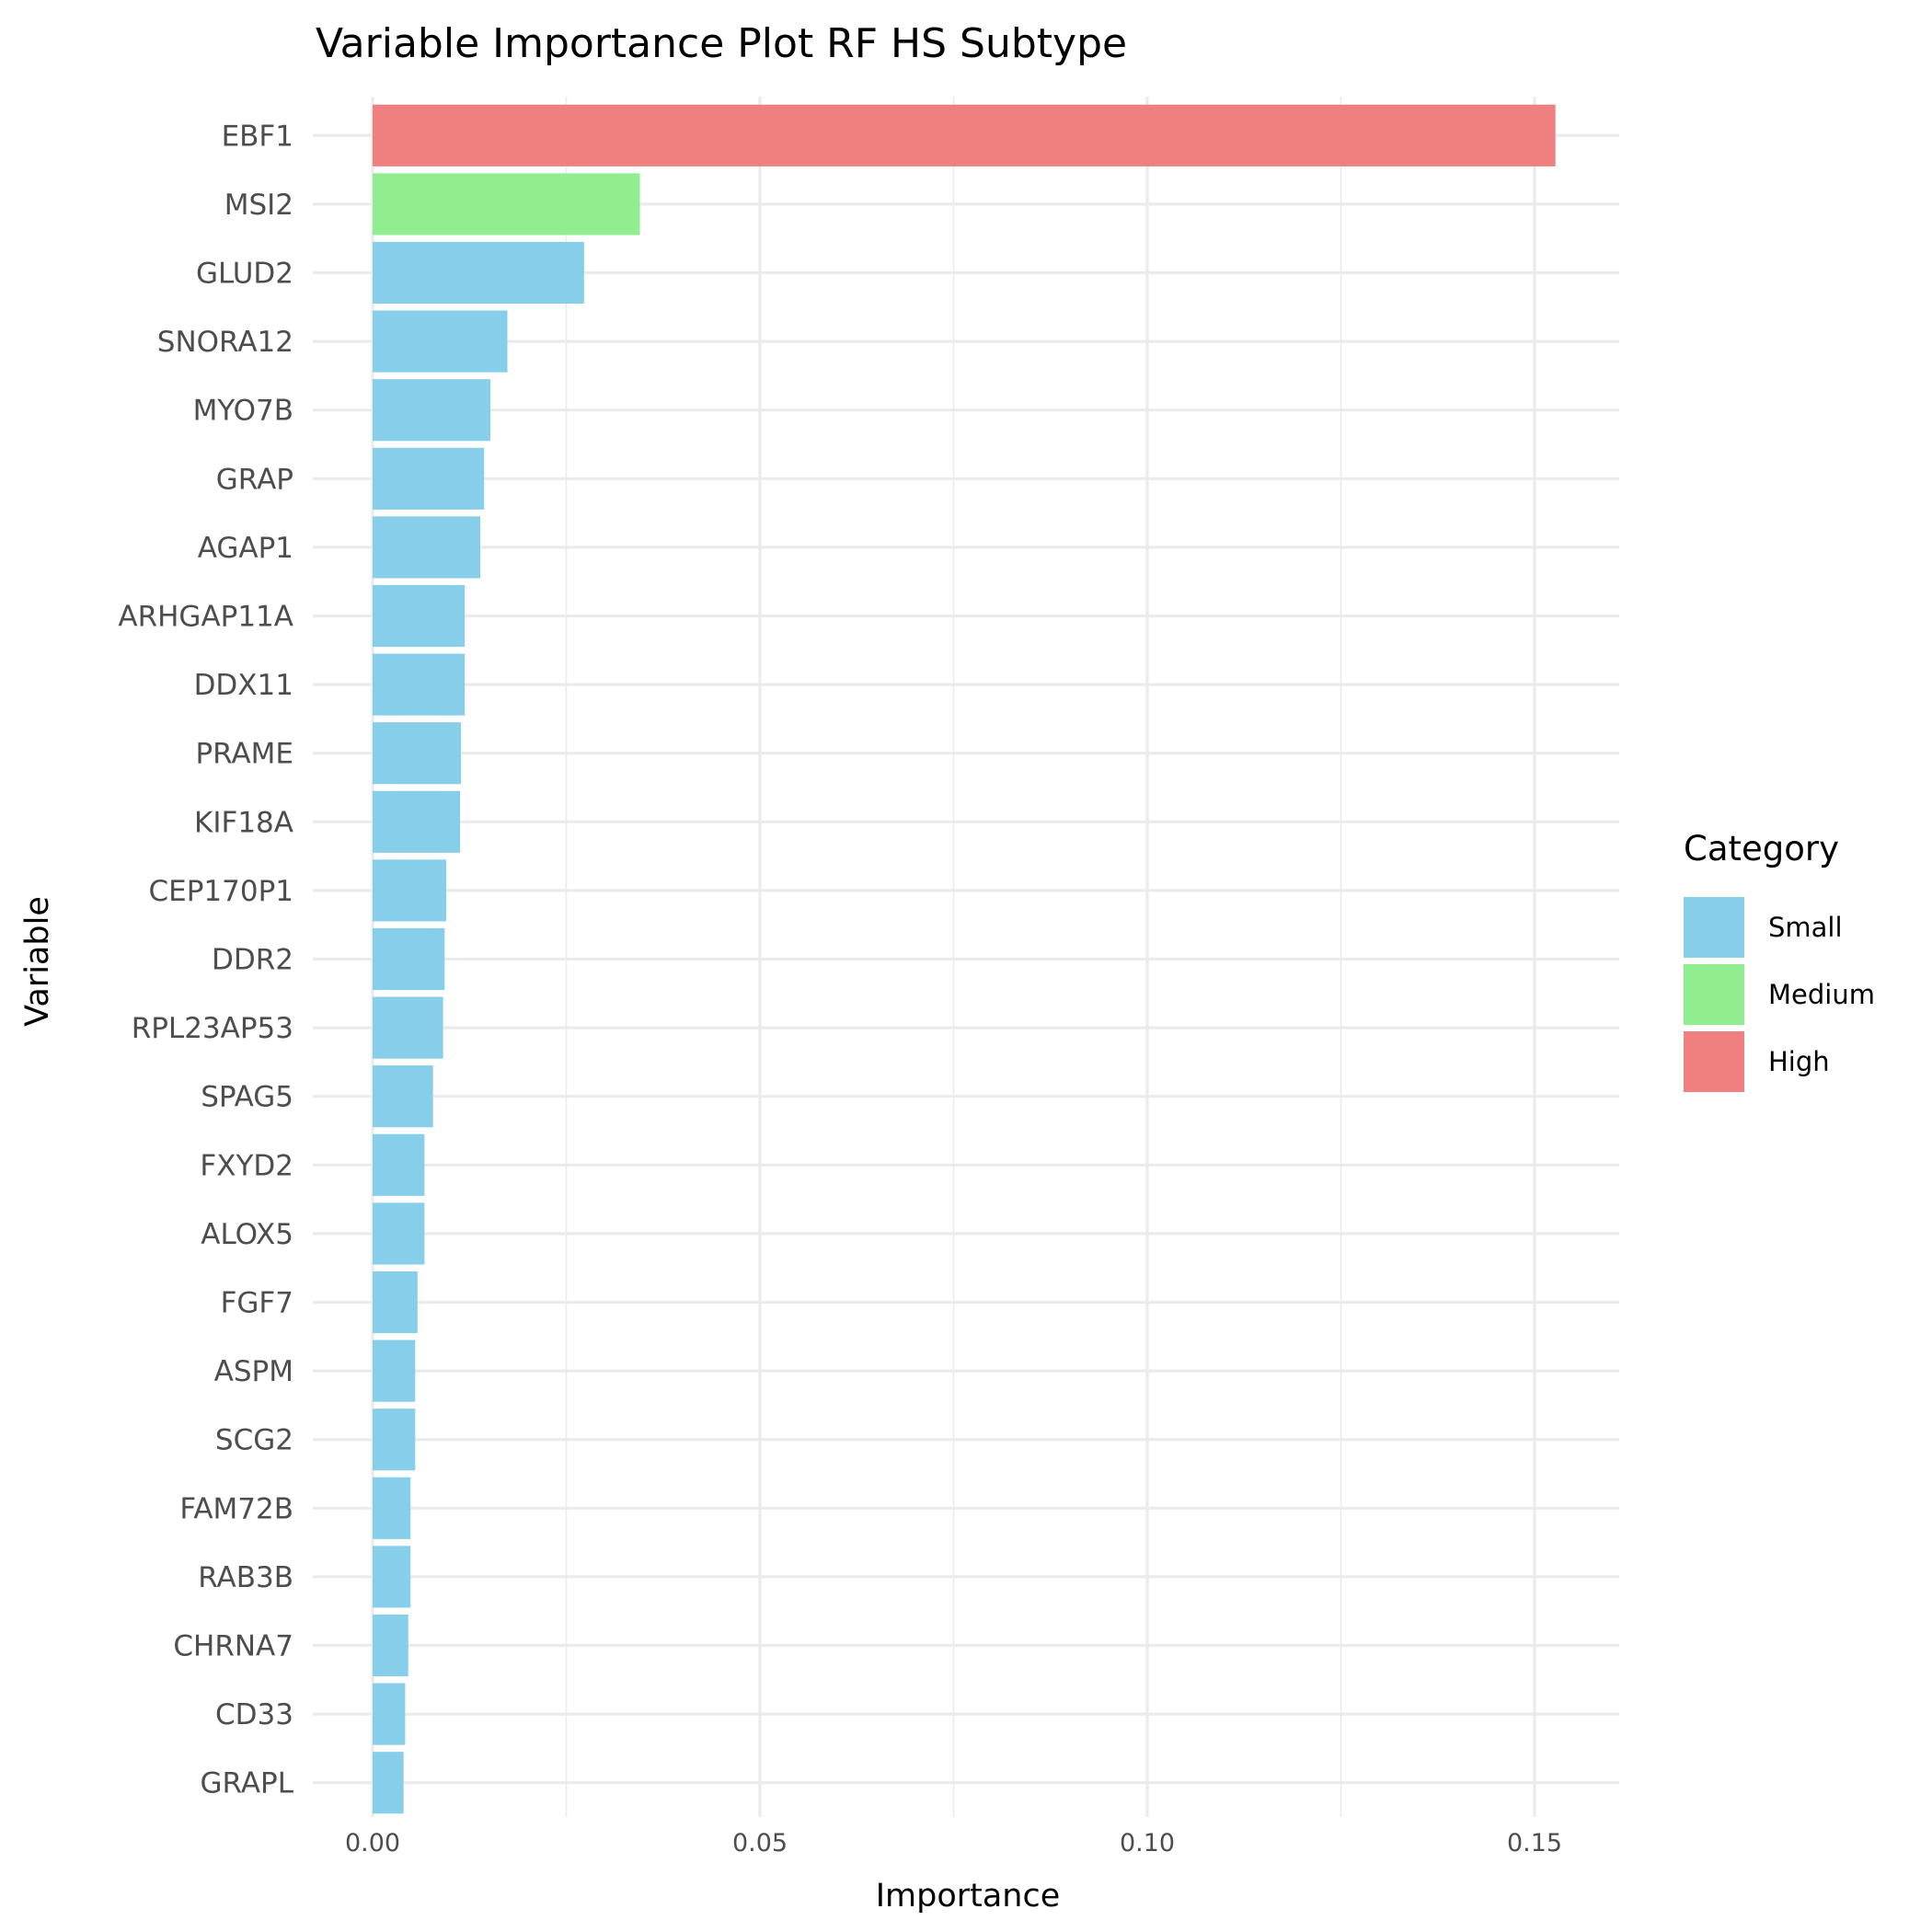 This screenshot has width=1932, height=1932. Describe the element at coordinates (244, 754) in the screenshot. I see `category-label: PRAME` at that location.